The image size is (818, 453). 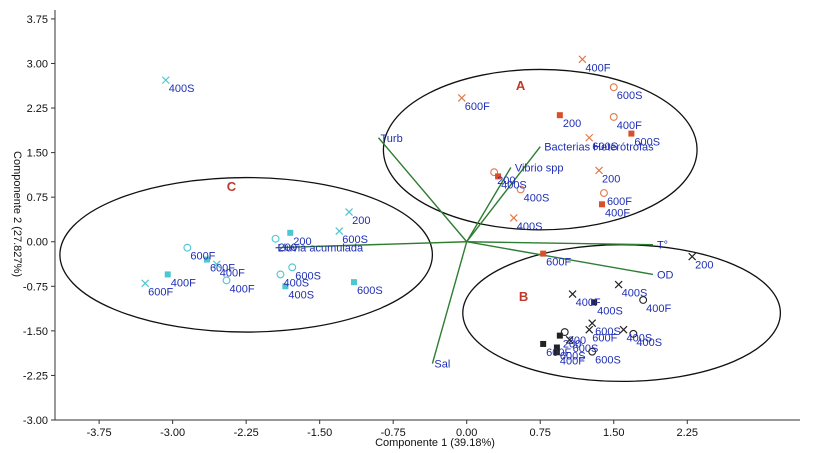 What do you see at coordinates (35, 376) in the screenshot?
I see `y-tick-label: -2.25` at bounding box center [35, 376].